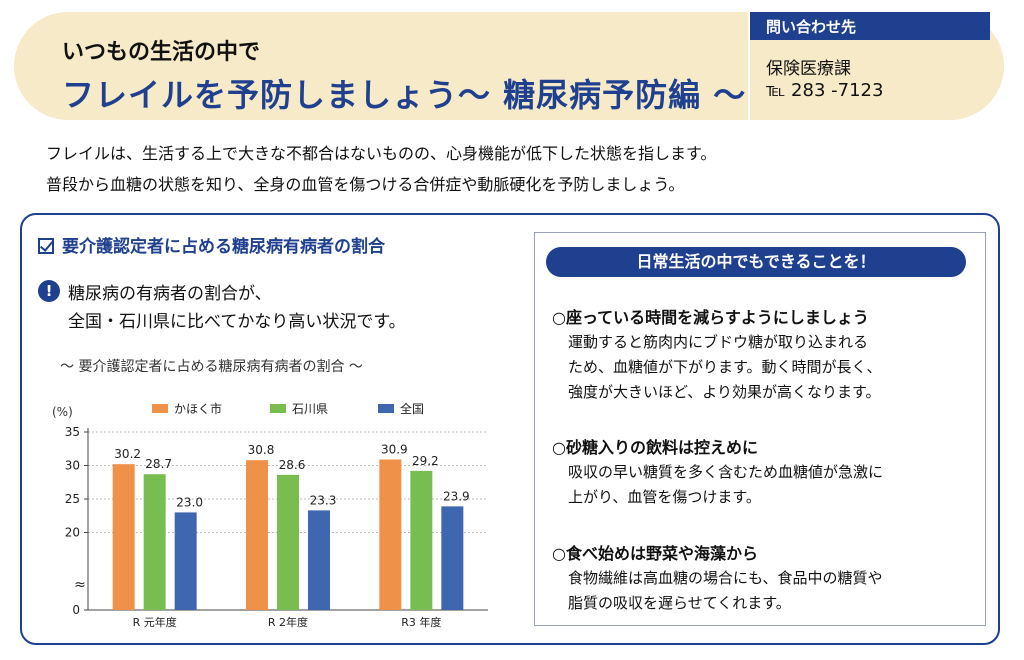  Describe the element at coordinates (825, 90) in the screenshot. I see `contact-tel: ℡ 283 -7123` at that location.